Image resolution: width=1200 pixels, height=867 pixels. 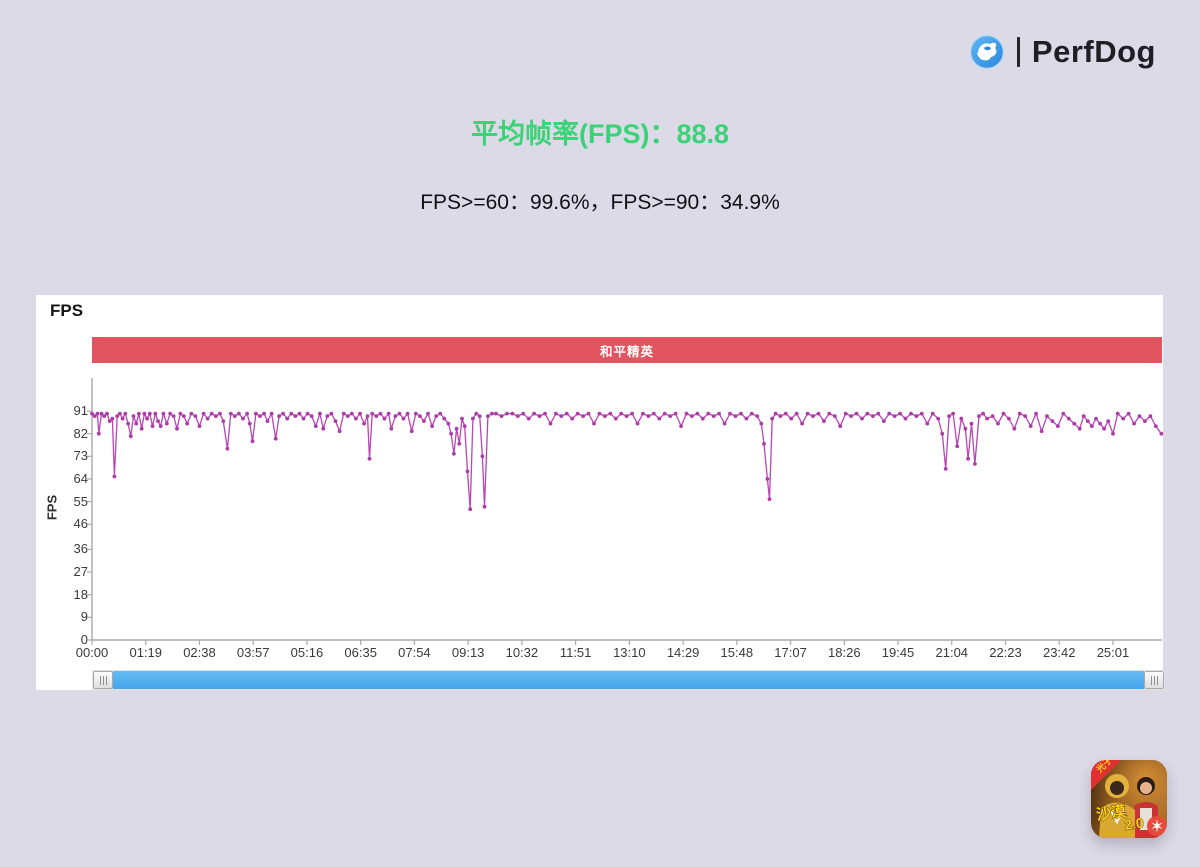 What do you see at coordinates (146, 652) in the screenshot?
I see `x-tick-label: 01:19` at bounding box center [146, 652].